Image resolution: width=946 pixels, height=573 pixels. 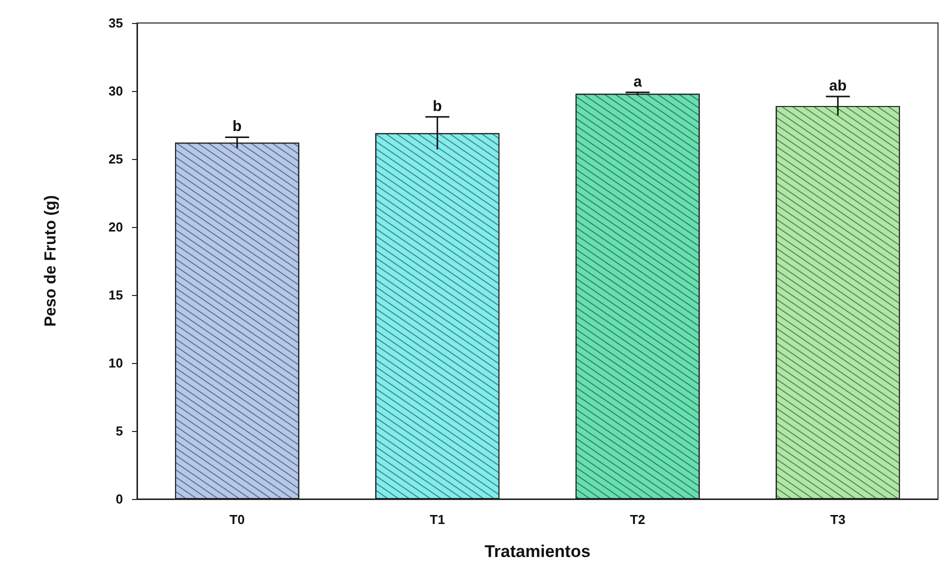 What do you see at coordinates (115, 227) in the screenshot?
I see `y-tick-label: 20` at bounding box center [115, 227].